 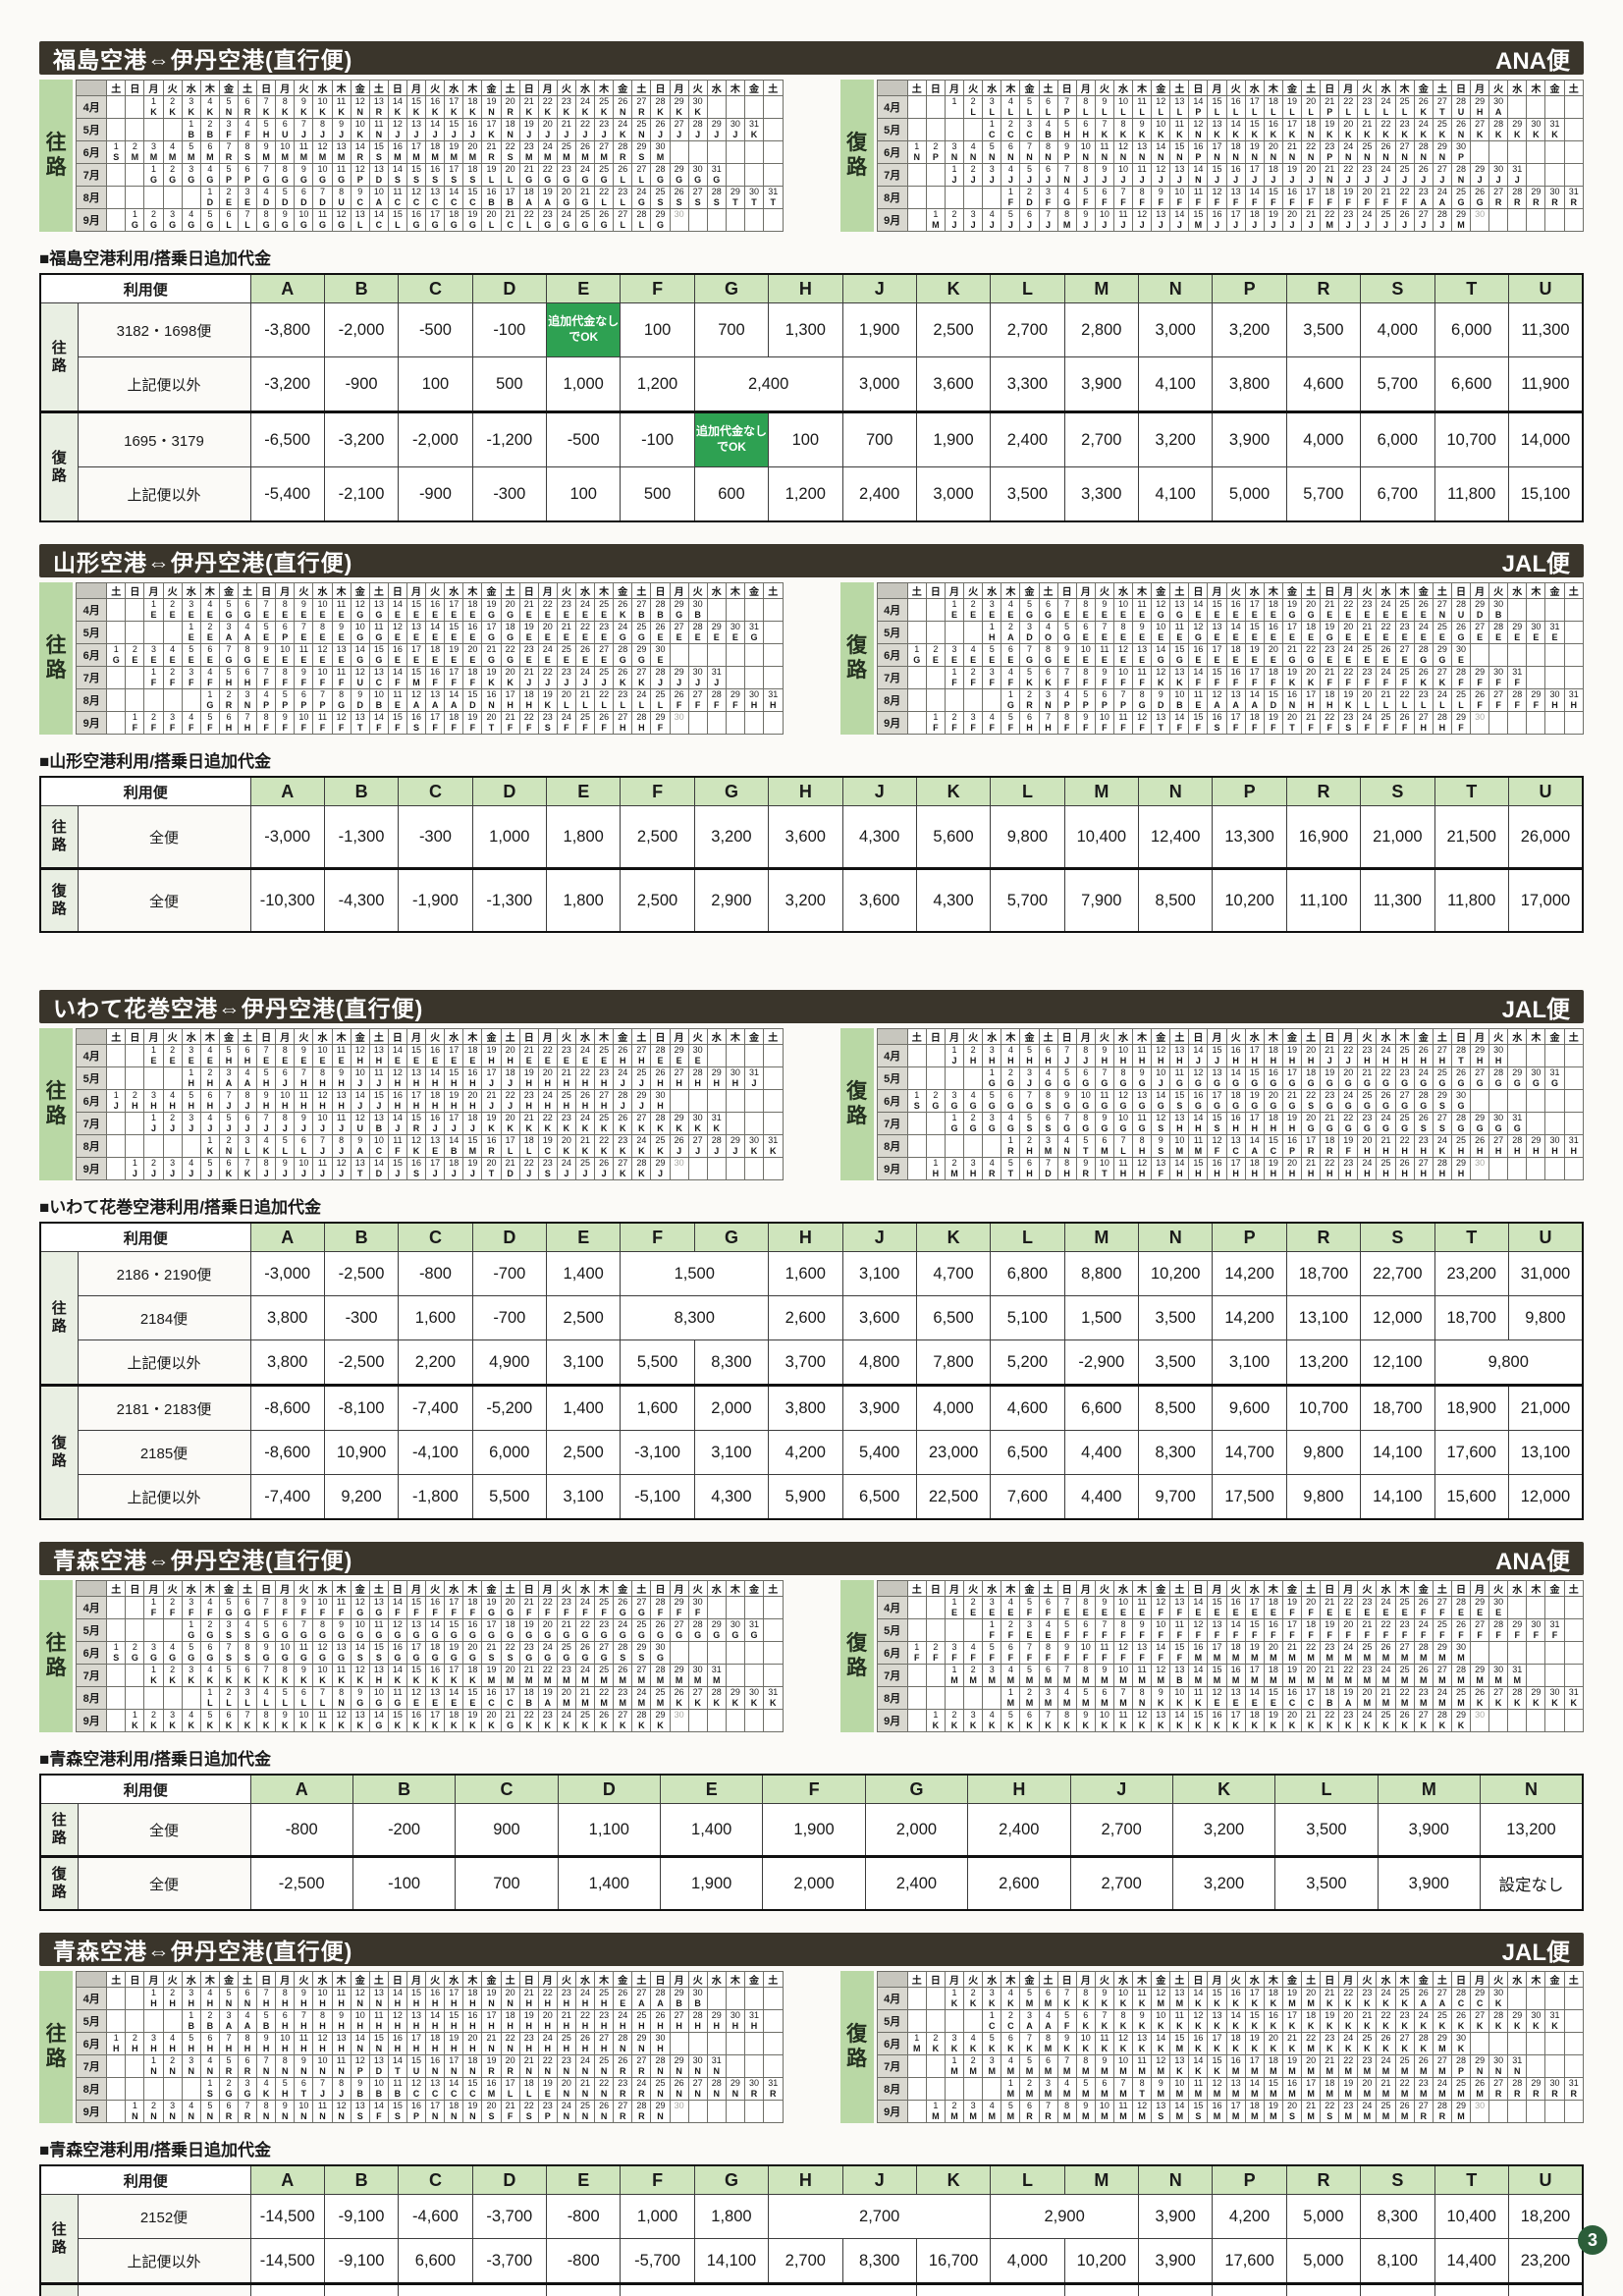 What do you see at coordinates (361, 384) in the screenshot?
I see `fare-value-cell: -900` at bounding box center [361, 384].